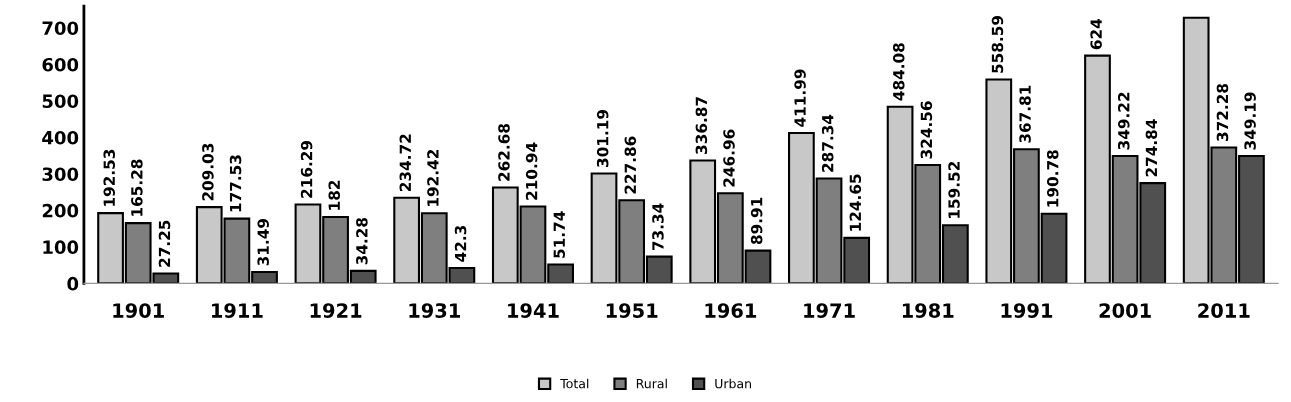 The width and height of the screenshot is (1291, 402). Describe the element at coordinates (829, 310) in the screenshot. I see `x-tick-label: 1971` at that location.